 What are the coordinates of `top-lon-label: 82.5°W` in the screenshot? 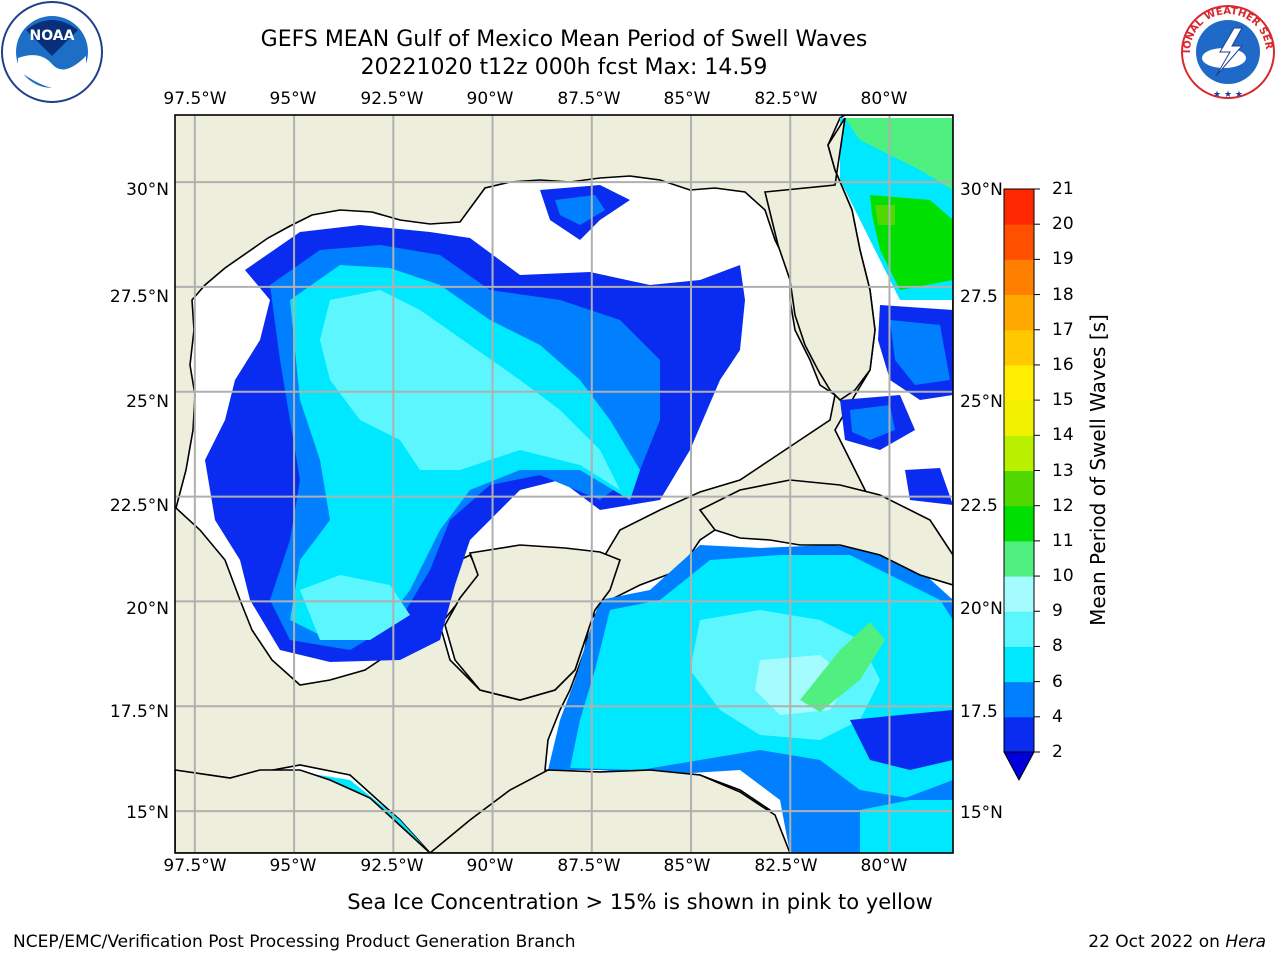 It's located at (786, 99).